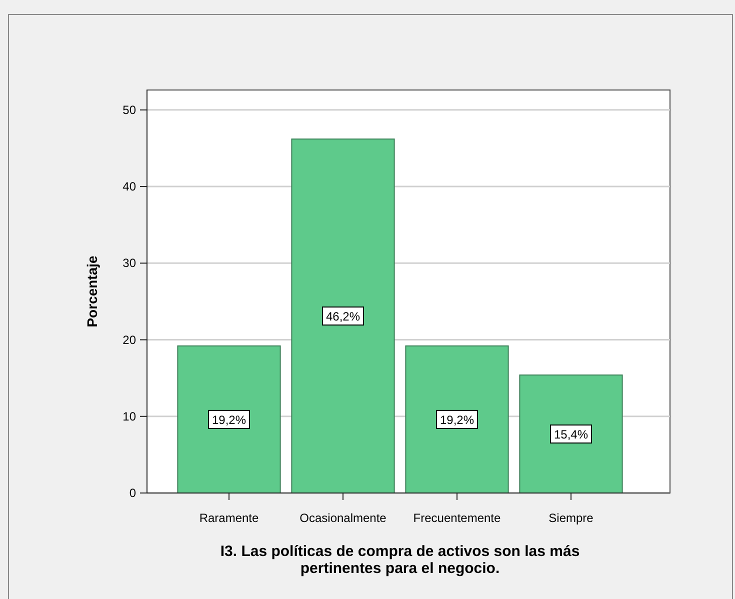 This screenshot has width=735, height=599. I want to click on x-tick-label: Raramente, so click(229, 518).